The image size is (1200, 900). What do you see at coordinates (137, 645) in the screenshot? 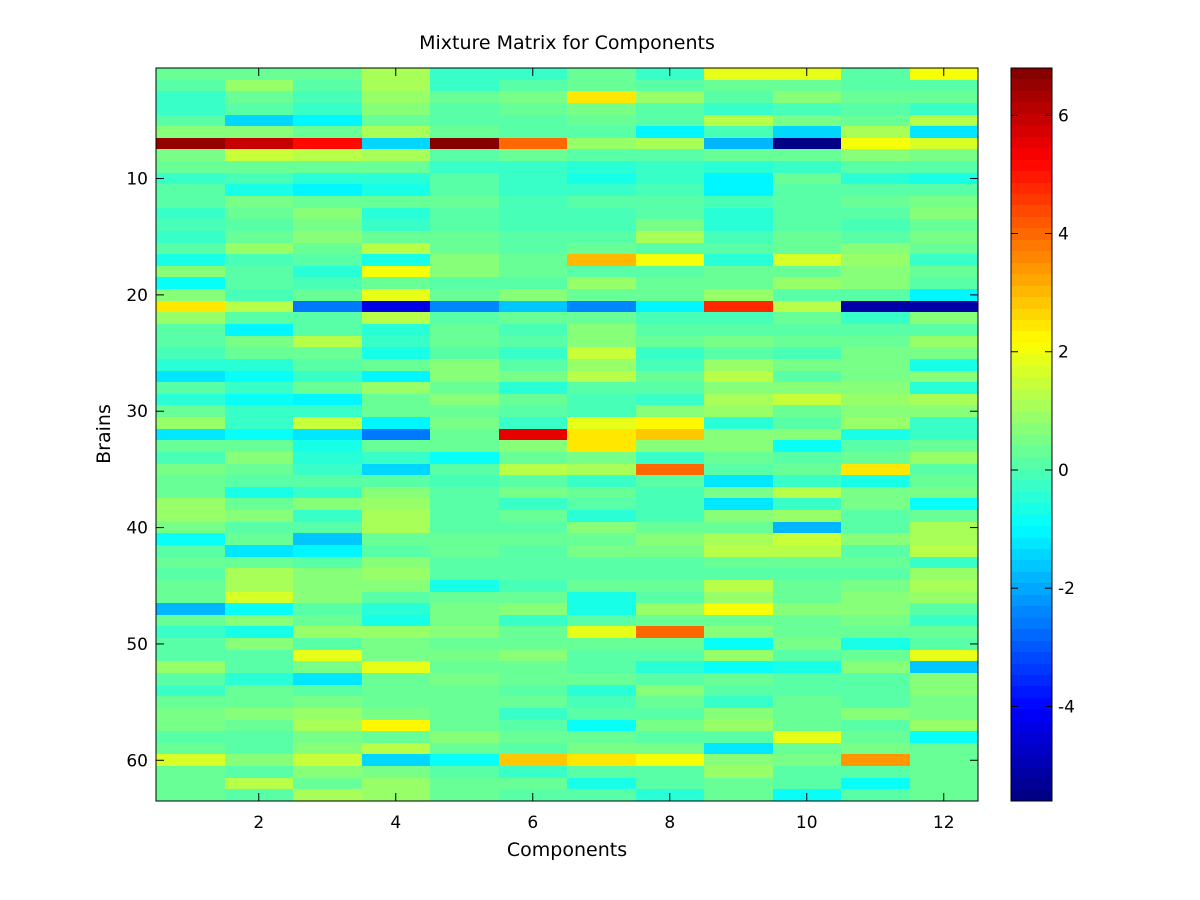
I see `y-tick-label: 50` at bounding box center [137, 645].